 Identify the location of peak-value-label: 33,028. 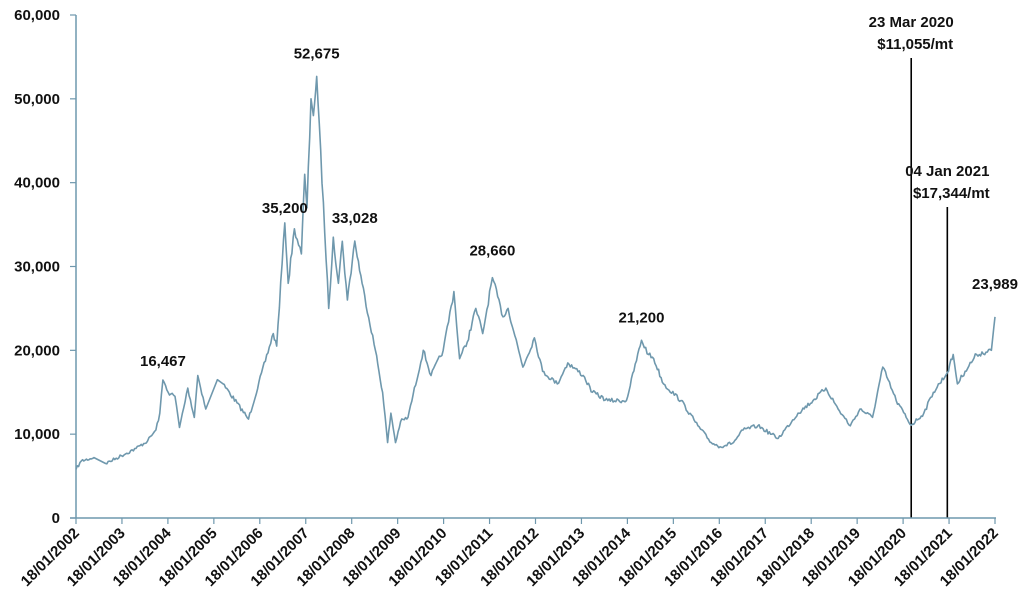
(355, 218).